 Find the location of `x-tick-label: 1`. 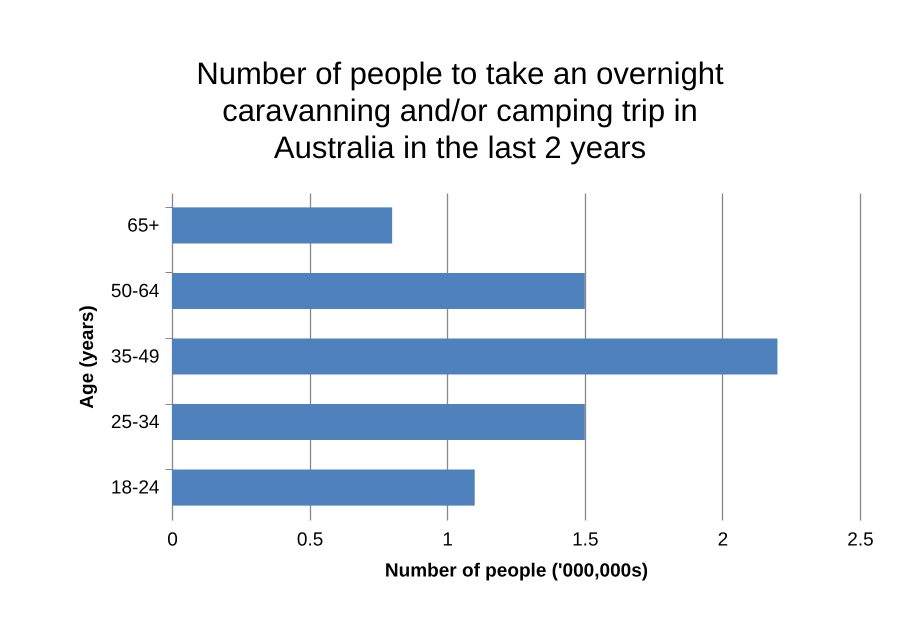

x-tick-label: 1 is located at coordinates (447, 540).